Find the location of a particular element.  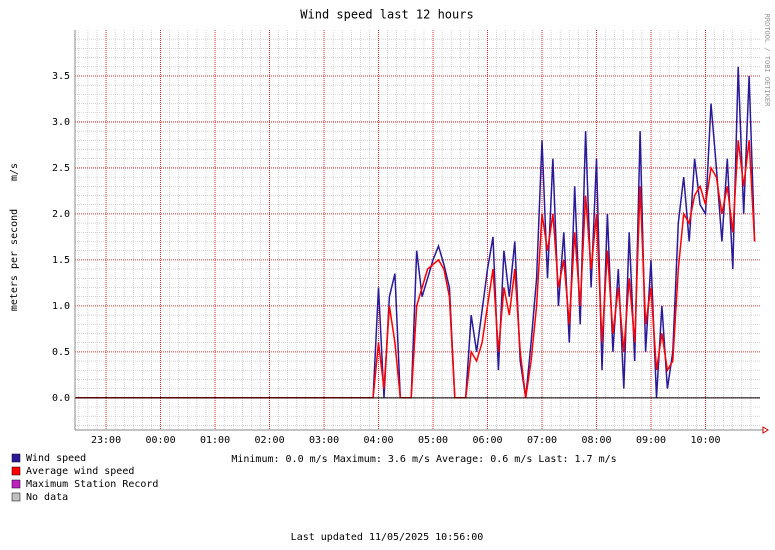

x-tick-label: 08:00 is located at coordinates (596, 440).